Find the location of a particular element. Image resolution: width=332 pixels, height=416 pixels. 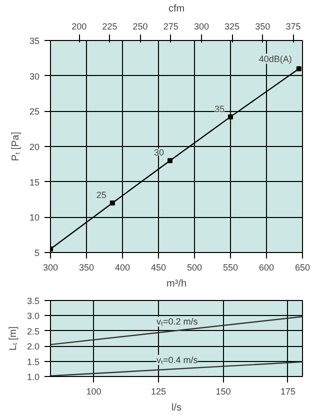

x-tick-label: 500 is located at coordinates (194, 267).